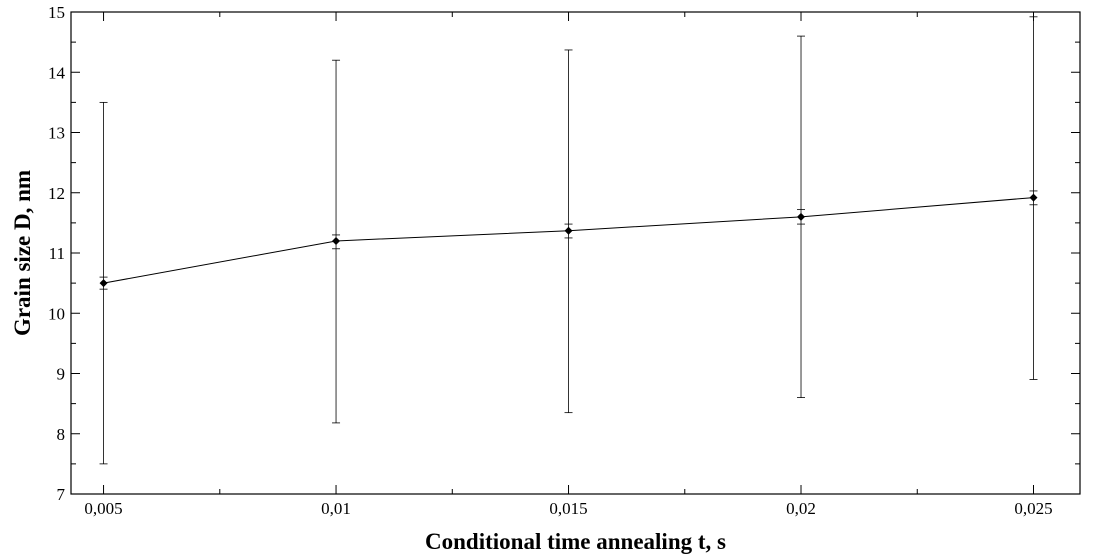 The height and width of the screenshot is (555, 1094). What do you see at coordinates (61, 374) in the screenshot?
I see `y-tick-label: 9` at bounding box center [61, 374].